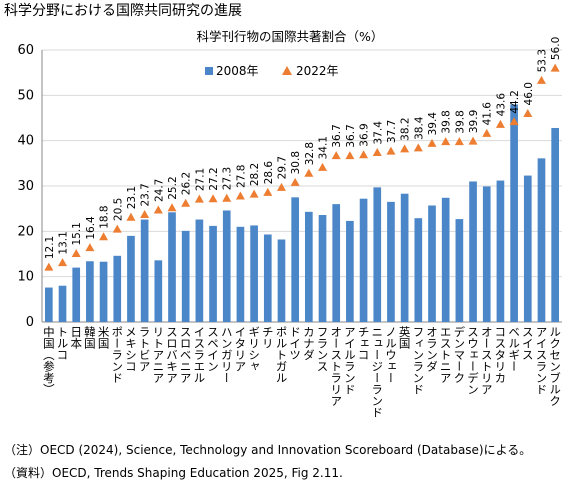 This screenshot has width=579, height=488. Describe the element at coordinates (418, 360) in the screenshot. I see `x-tick-label: フィンランド` at that location.